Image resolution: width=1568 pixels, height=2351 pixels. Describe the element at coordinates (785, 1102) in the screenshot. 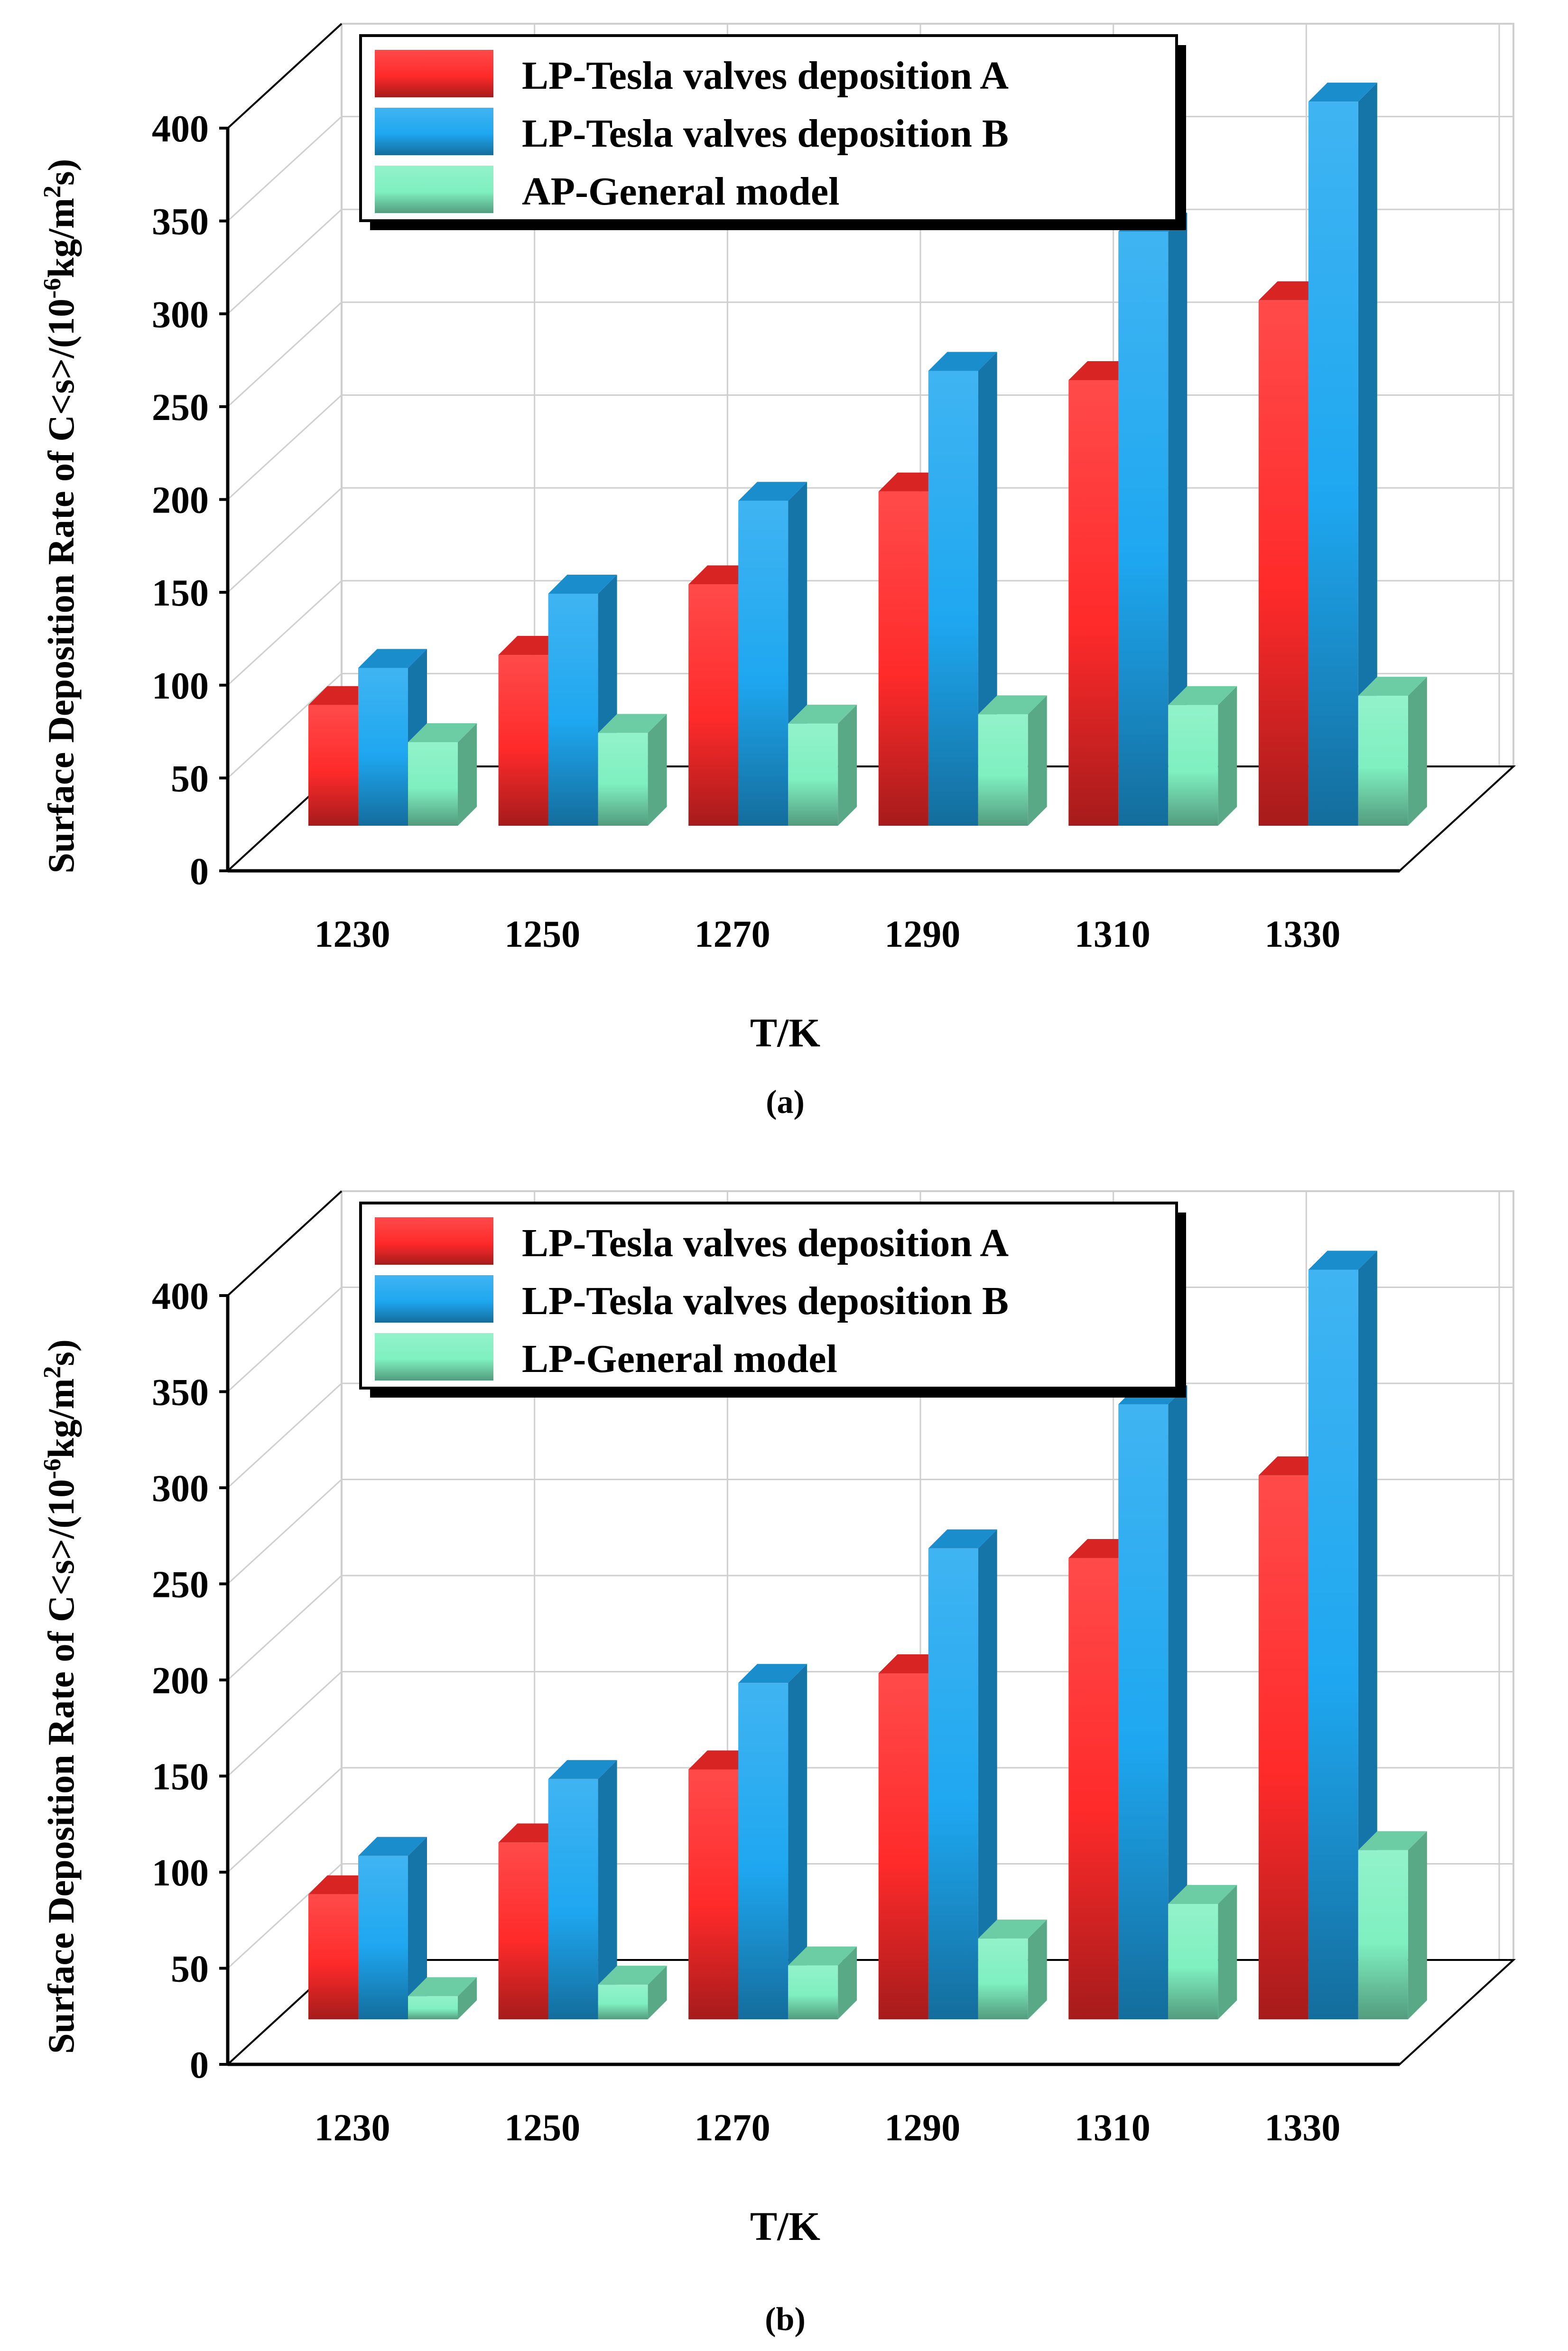

I see `panel-caption: (a)` at that location.